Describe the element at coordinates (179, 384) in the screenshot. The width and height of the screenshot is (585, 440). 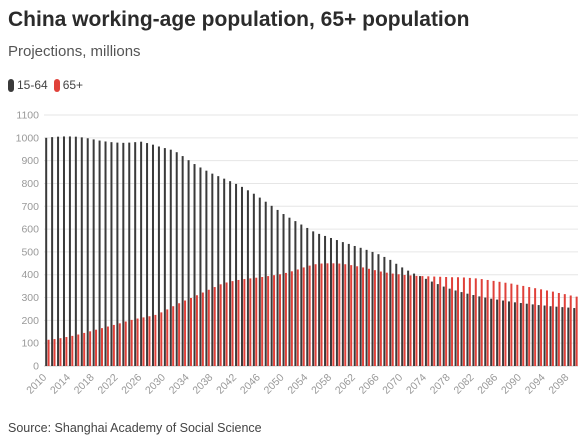
I see `x-tick-label: 2034` at that location.